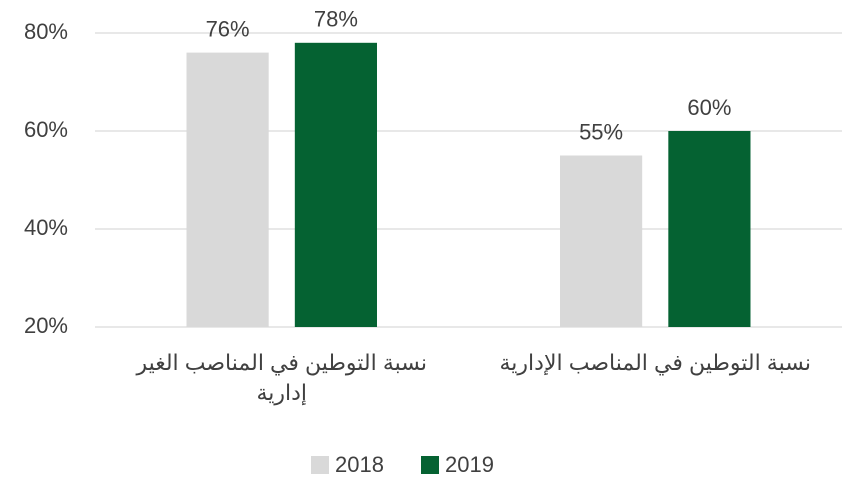  What do you see at coordinates (46, 325) in the screenshot?
I see `y-tick-label: 20%` at bounding box center [46, 325].